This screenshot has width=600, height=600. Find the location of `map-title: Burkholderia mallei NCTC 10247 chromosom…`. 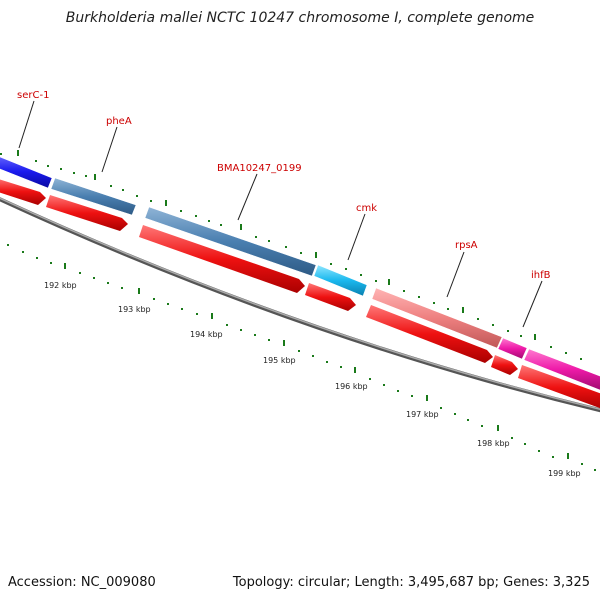

map-title: Burkholderia mallei NCTC 10247 chromosom… is located at coordinates (300, 18).